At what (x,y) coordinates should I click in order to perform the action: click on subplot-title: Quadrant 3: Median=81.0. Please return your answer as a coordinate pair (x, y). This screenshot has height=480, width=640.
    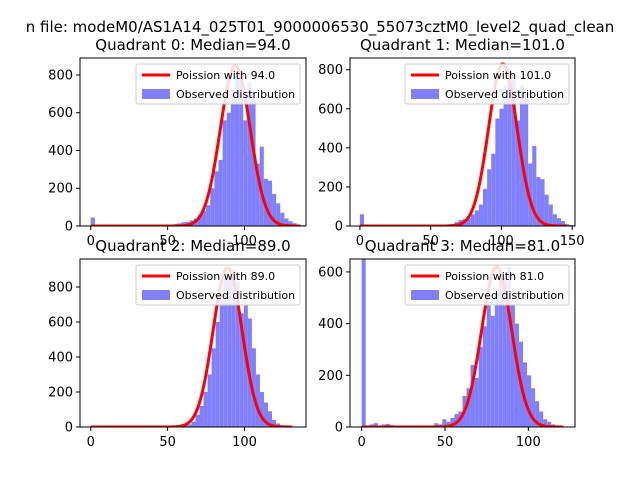
    Looking at the image, I should click on (462, 246).